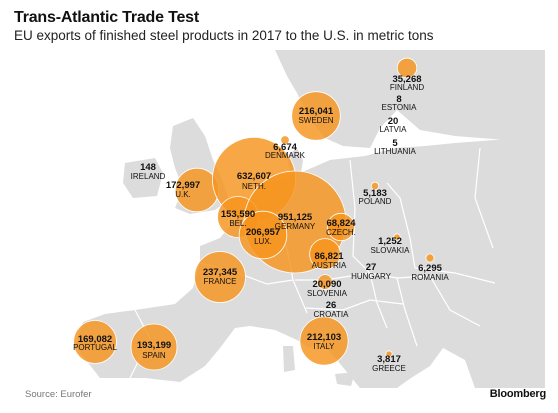  Describe the element at coordinates (154, 355) in the screenshot. I see `country-label-spain: SPAIN` at that location.